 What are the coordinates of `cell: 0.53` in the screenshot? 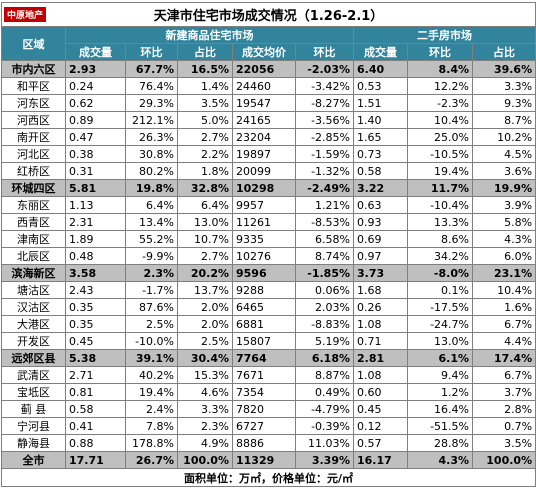 It's located at (380, 86).